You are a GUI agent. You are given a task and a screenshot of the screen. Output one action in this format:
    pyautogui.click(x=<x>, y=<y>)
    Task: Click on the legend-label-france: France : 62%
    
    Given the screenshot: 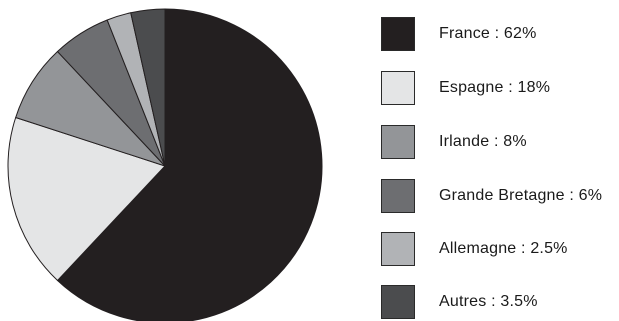 What is the action you would take?
    pyautogui.click(x=488, y=33)
    